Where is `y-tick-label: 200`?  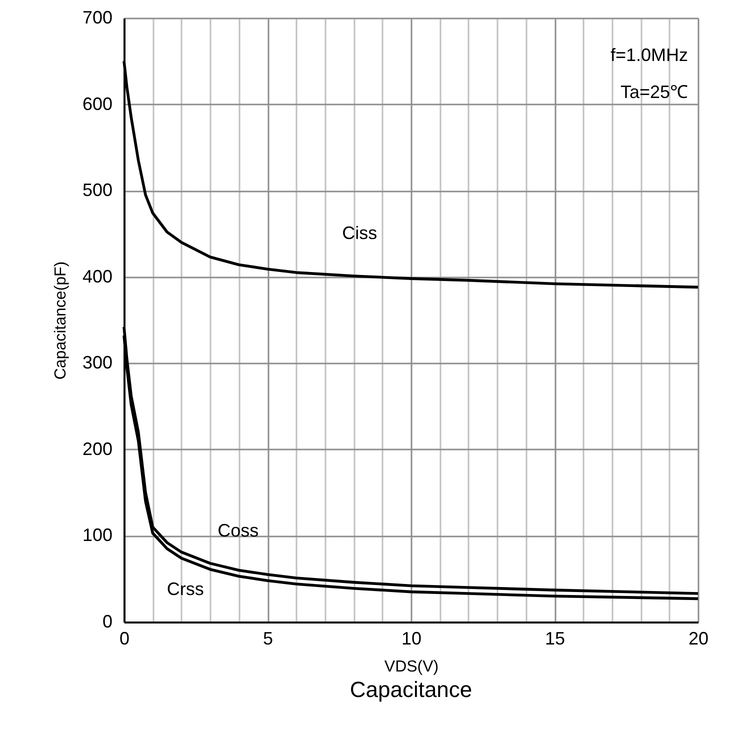 y-tick-label: 200 is located at coordinates (97, 448).